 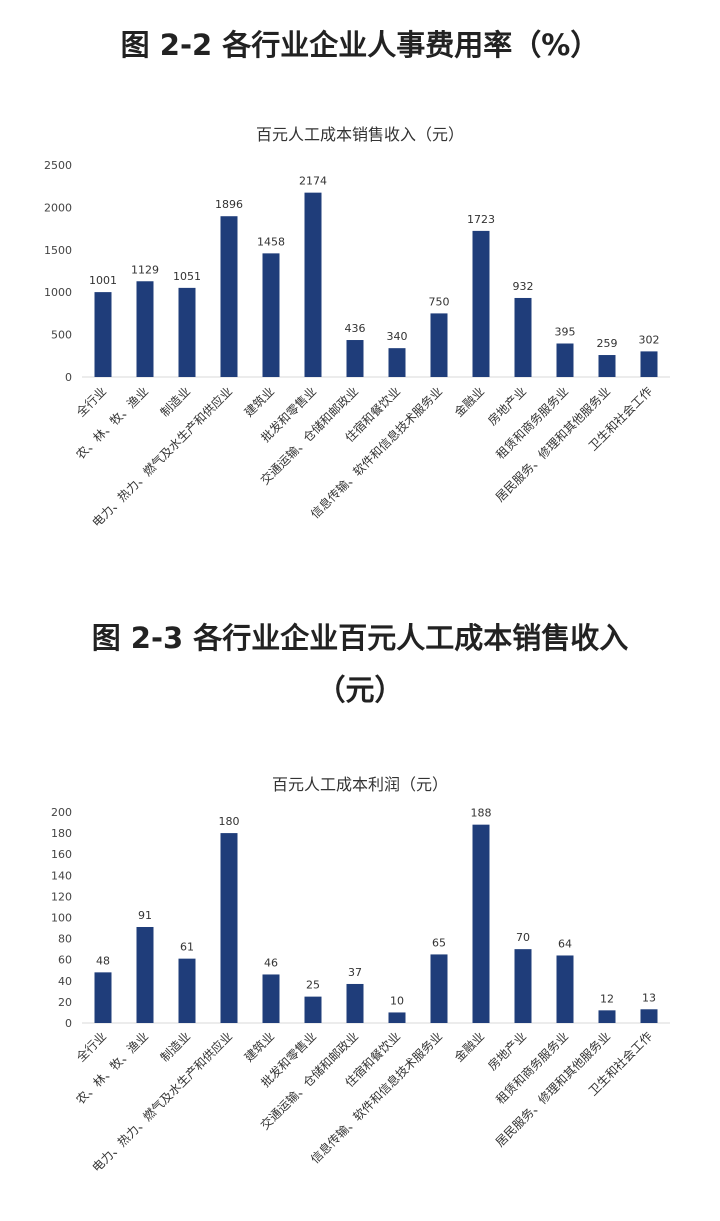 I want to click on c1-data-label: 2174, so click(x=313, y=181).